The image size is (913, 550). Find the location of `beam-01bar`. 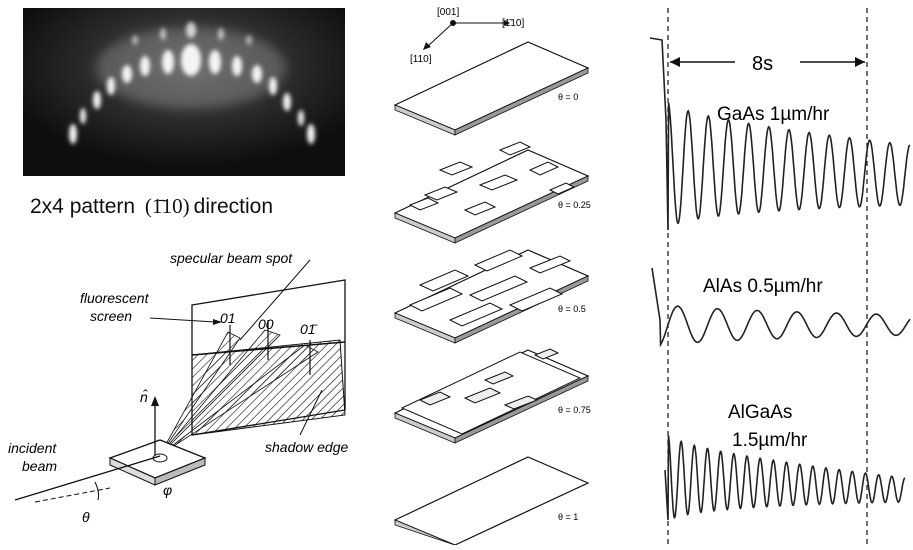

beam-01bar is located at coordinates (239, 400).